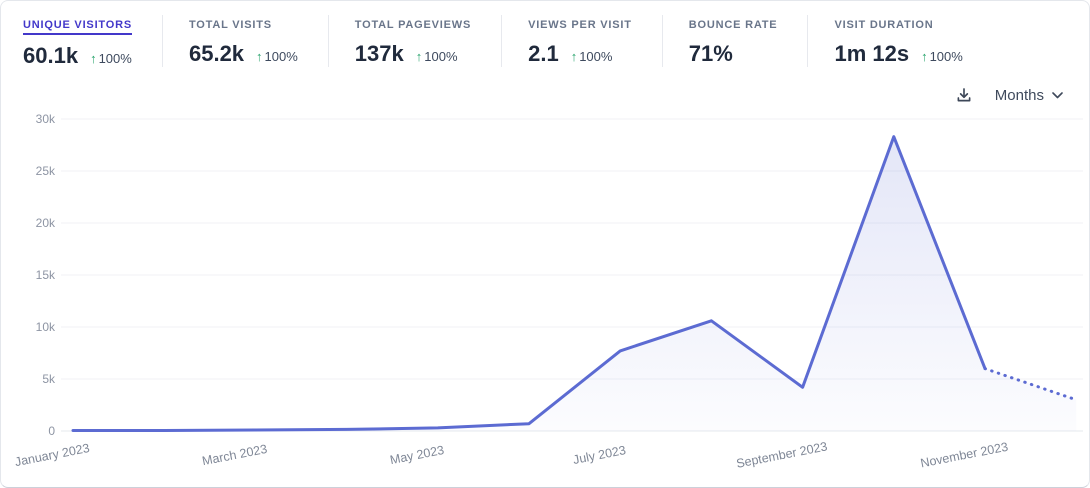 The image size is (1090, 488). I want to click on svg-text: 25k, so click(46, 171).